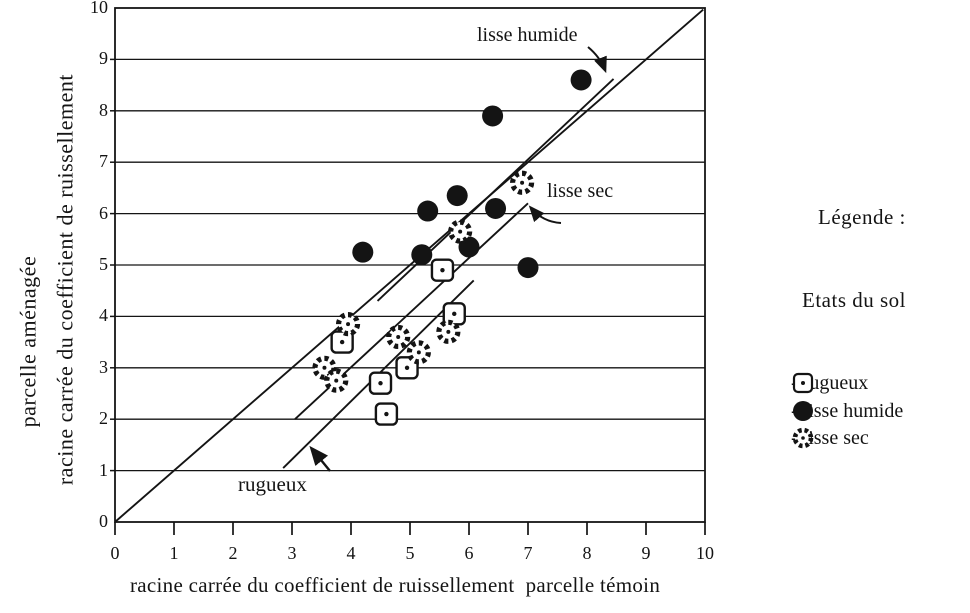 This screenshot has width=970, height=613. Describe the element at coordinates (103, 264) in the screenshot. I see `y-tick-label-5: 5` at that location.